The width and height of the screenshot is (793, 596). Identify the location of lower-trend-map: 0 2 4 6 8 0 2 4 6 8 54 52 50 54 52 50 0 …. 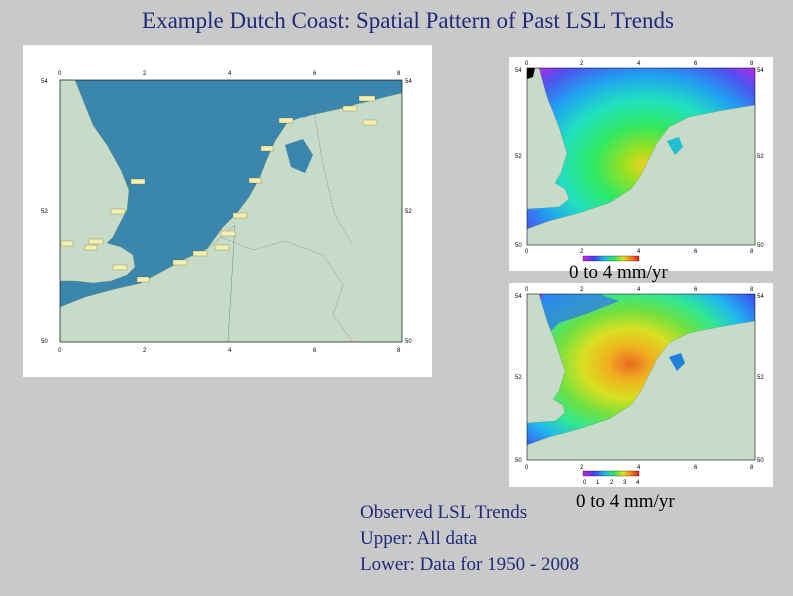
(639, 386).